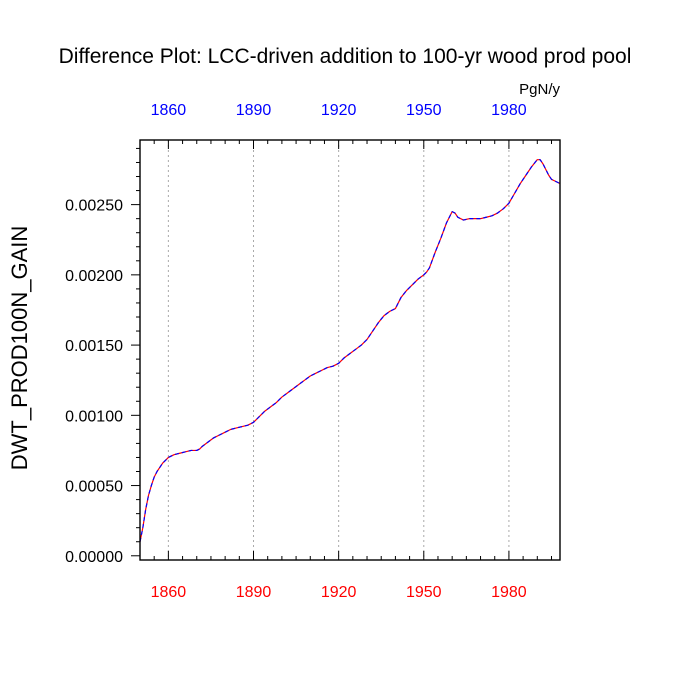  What do you see at coordinates (94, 487) in the screenshot?
I see `y-tick-label-0.00050: 0.00050` at bounding box center [94, 487].